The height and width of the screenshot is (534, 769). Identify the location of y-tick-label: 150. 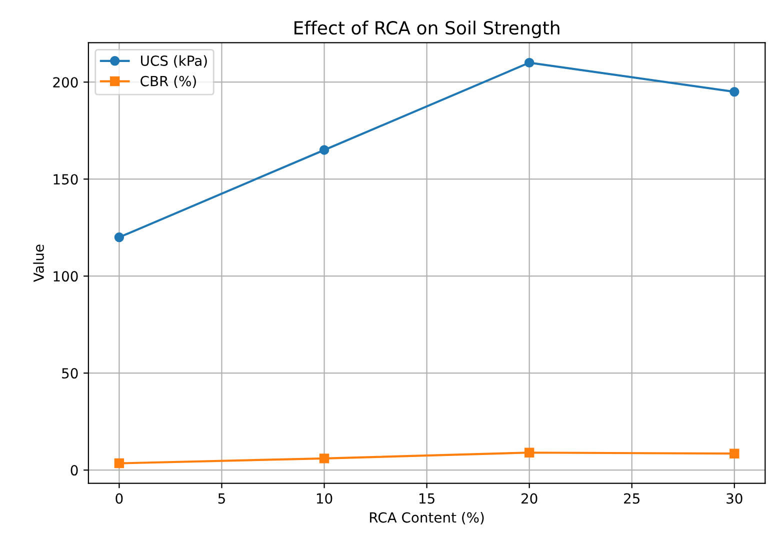
(66, 179).